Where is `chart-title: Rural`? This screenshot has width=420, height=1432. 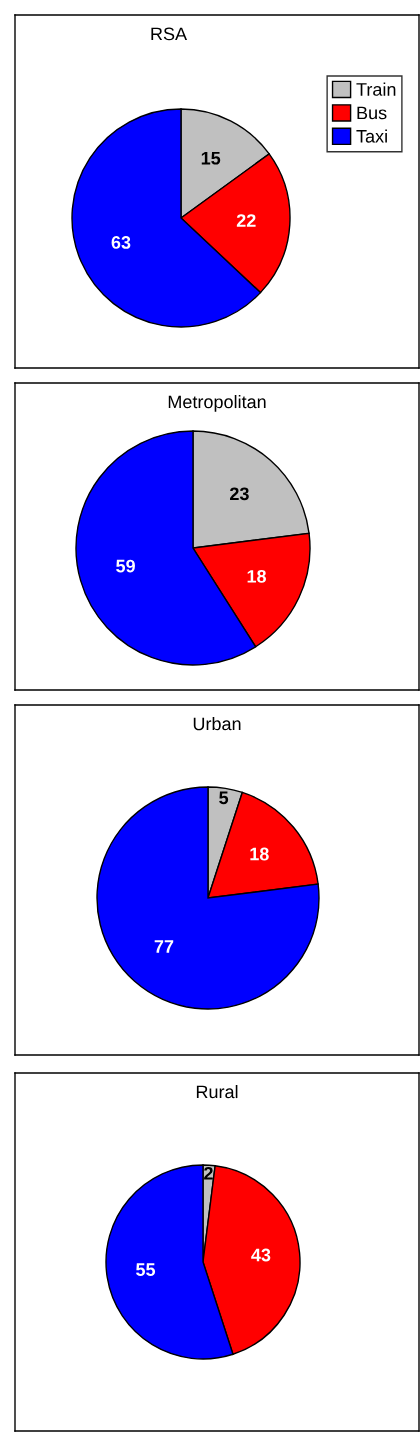 chart-title: Rural is located at coordinates (217, 1092).